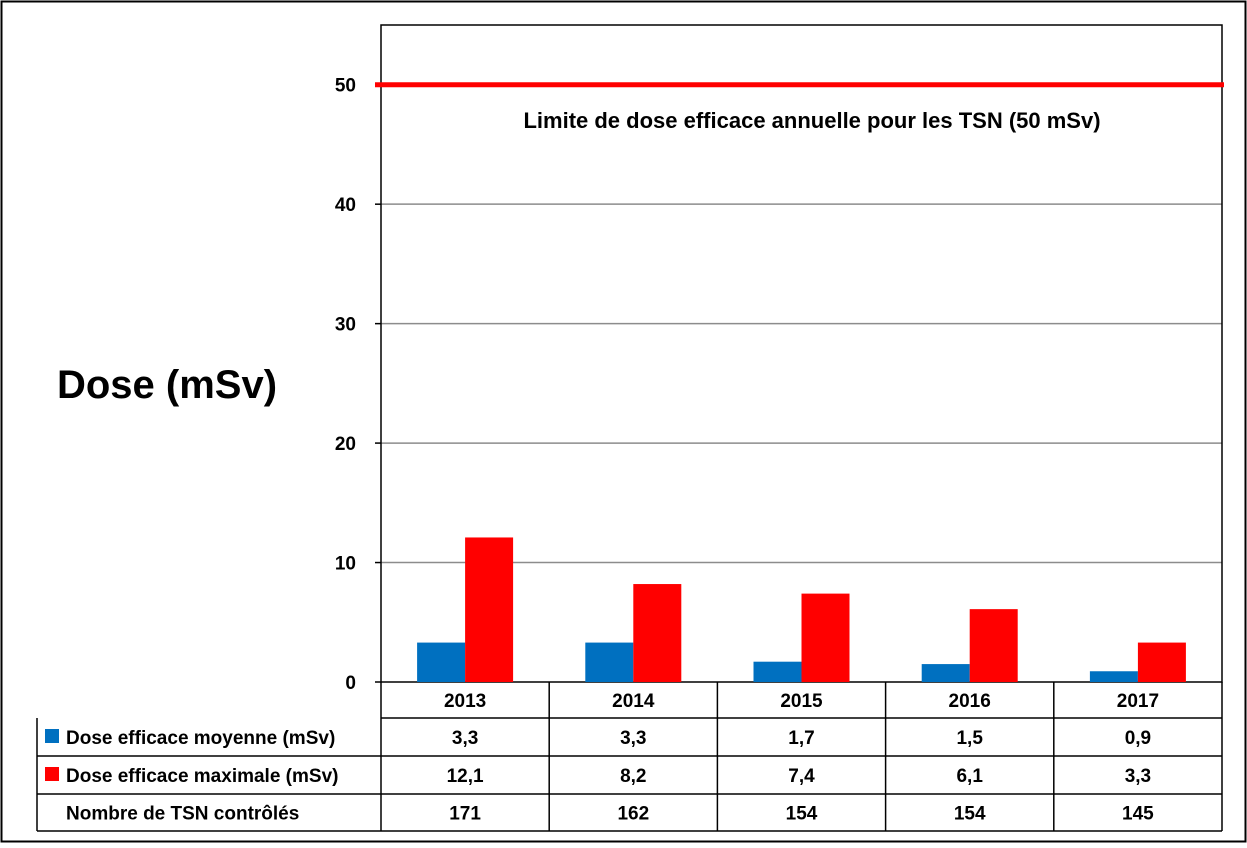 This screenshot has height=848, width=1247. I want to click on table-cell-value: 1,5, so click(969, 738).